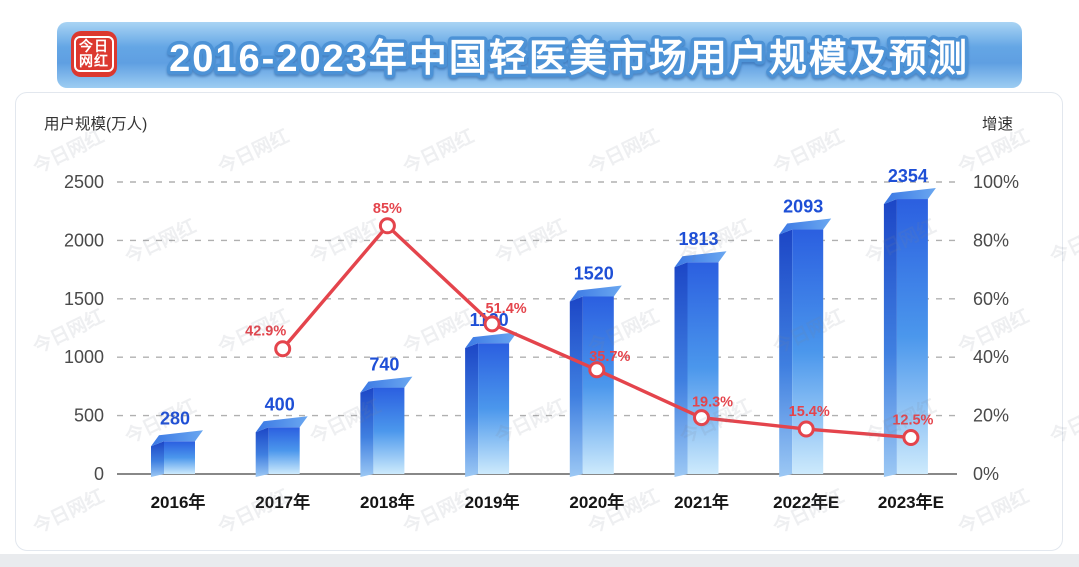  I want to click on left-axis-tick: 2000, so click(84, 240).